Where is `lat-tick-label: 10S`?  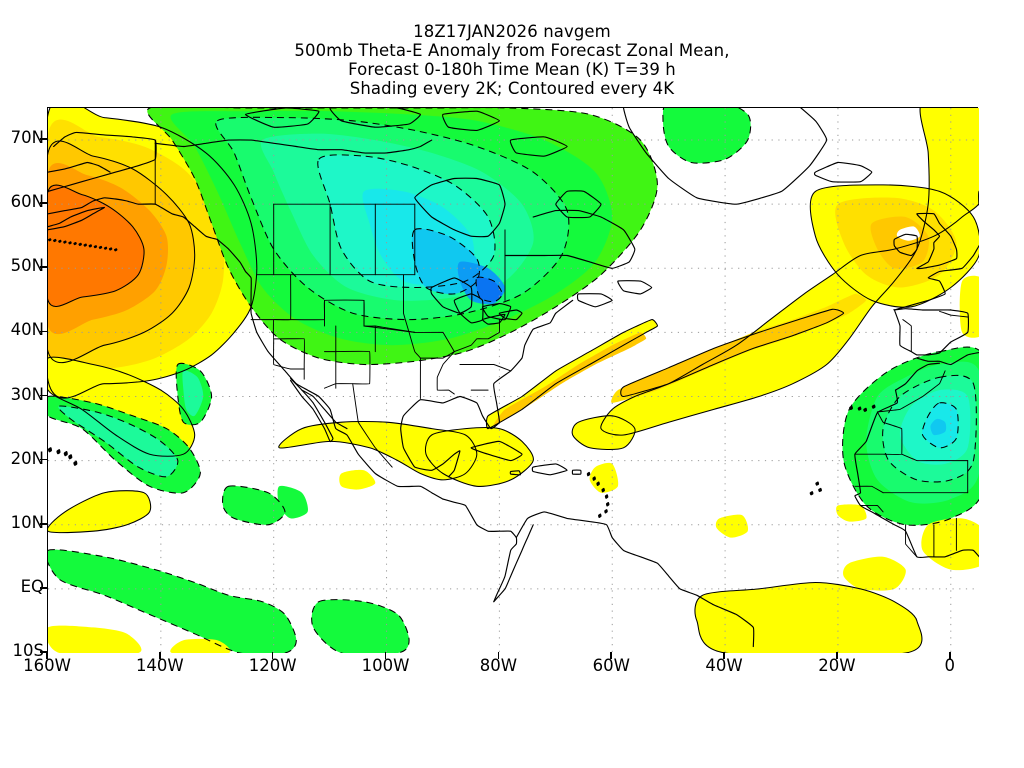 lat-tick-label: 10S is located at coordinates (28, 650).